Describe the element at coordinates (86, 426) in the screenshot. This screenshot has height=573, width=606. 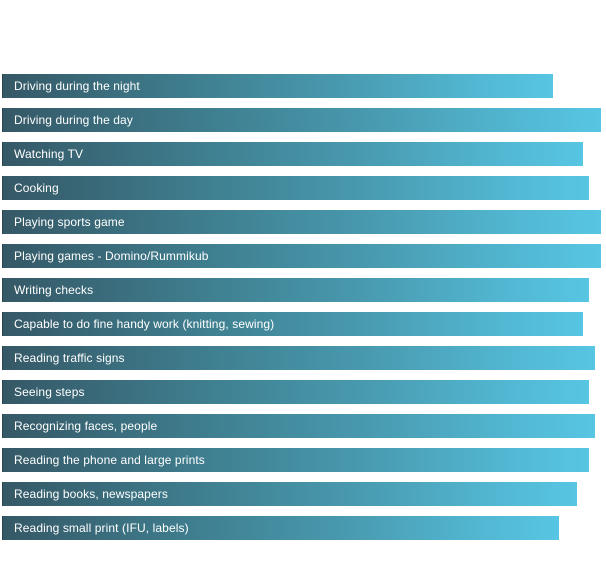
I see `bar-label: Recognizing faces, people` at that location.